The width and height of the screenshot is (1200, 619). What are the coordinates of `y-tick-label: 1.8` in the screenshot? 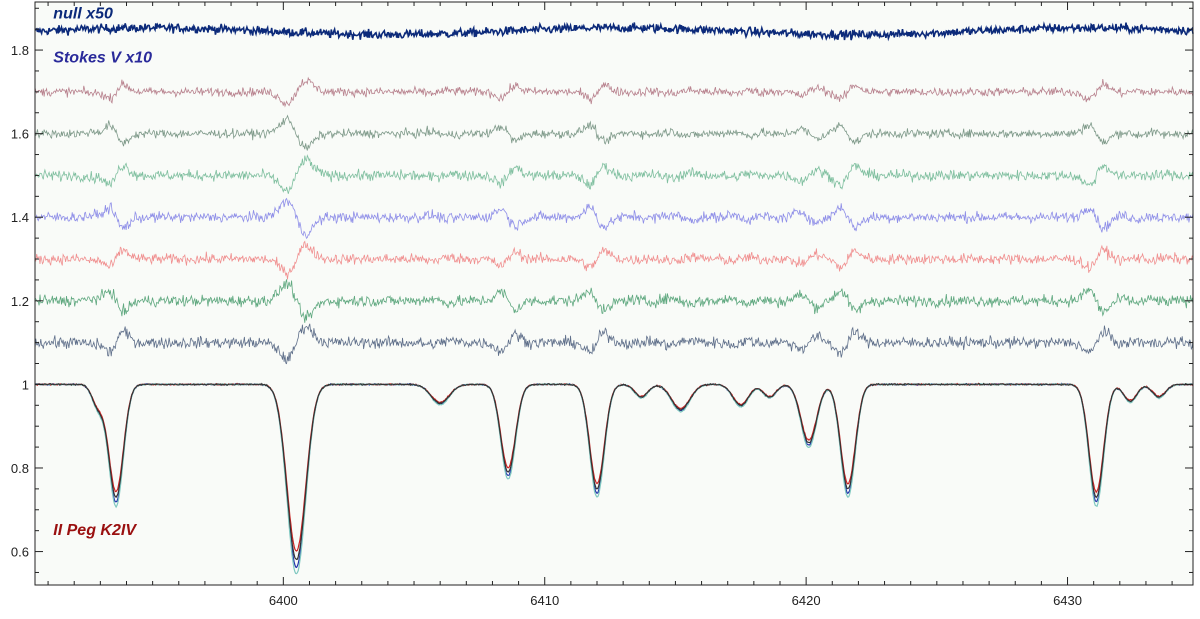 It's located at (20, 50).